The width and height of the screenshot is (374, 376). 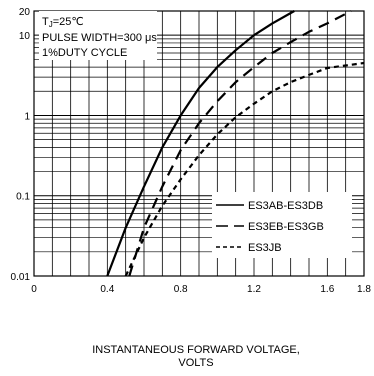 What do you see at coordinates (21, 145) in the screenshot?
I see `y-tick-labels: 0.01 0.1 1 10 20` at bounding box center [21, 145].